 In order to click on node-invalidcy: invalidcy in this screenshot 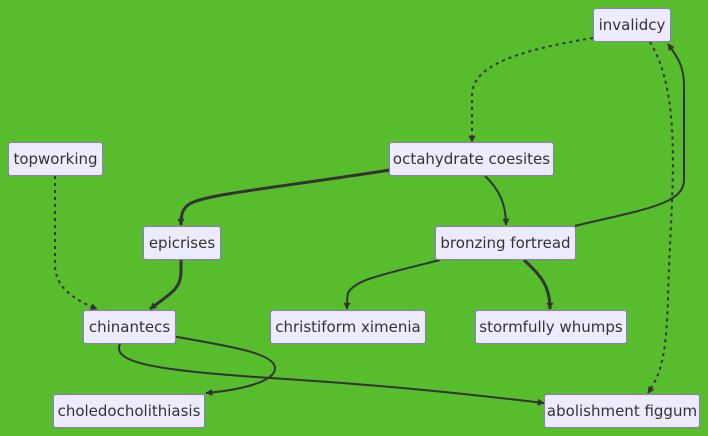, I will do `click(632, 25)`.